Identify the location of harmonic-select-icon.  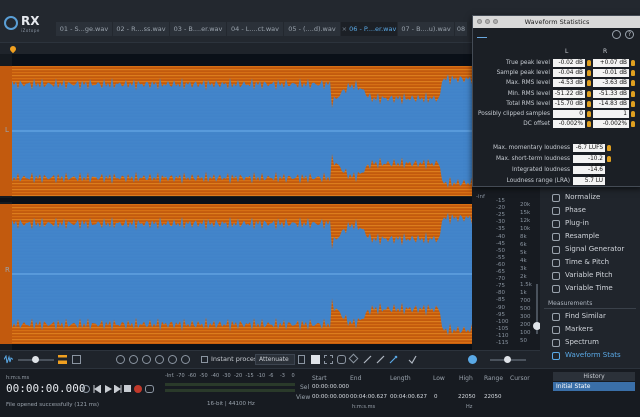
(353, 358).